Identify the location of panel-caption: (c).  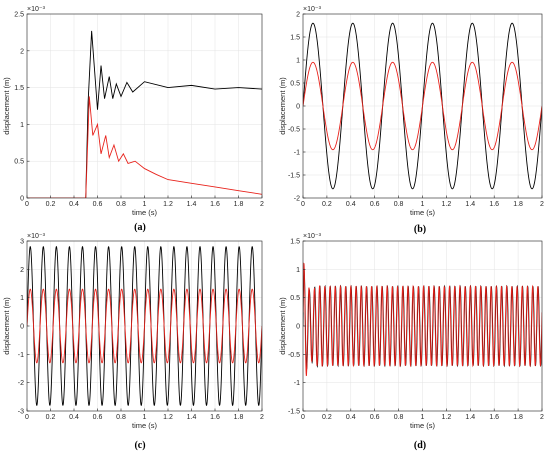
(139, 445).